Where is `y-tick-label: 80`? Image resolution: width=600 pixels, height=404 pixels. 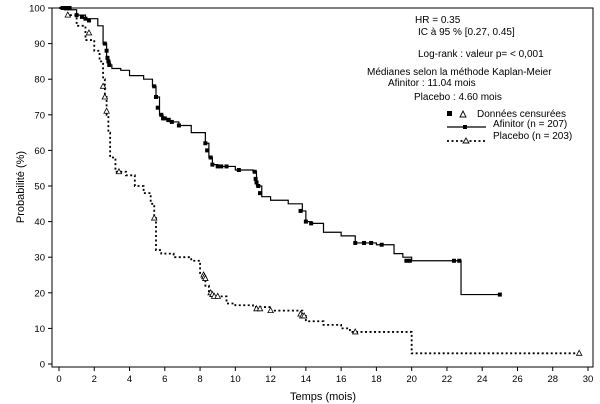 y-tick-label: 80 is located at coordinates (39, 80).